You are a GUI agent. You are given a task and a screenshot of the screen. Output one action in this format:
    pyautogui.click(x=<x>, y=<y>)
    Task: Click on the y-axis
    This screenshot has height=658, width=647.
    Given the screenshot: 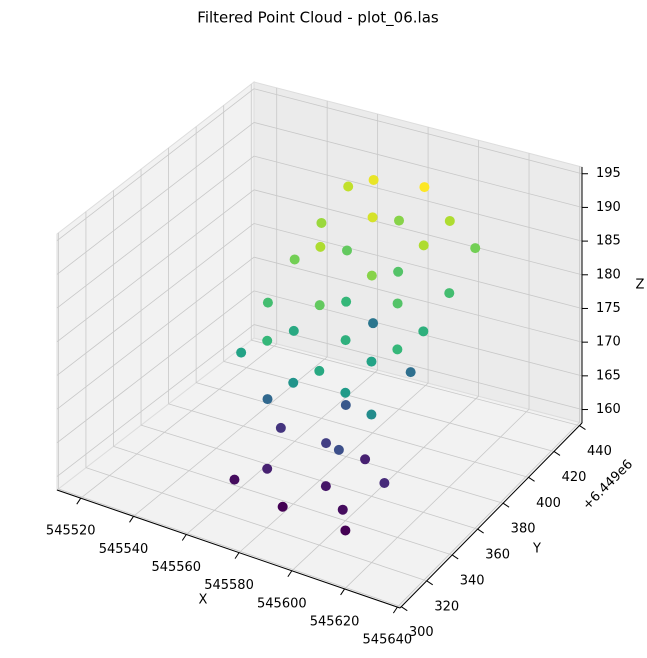 What is the action you would take?
    pyautogui.click(x=491, y=515)
    